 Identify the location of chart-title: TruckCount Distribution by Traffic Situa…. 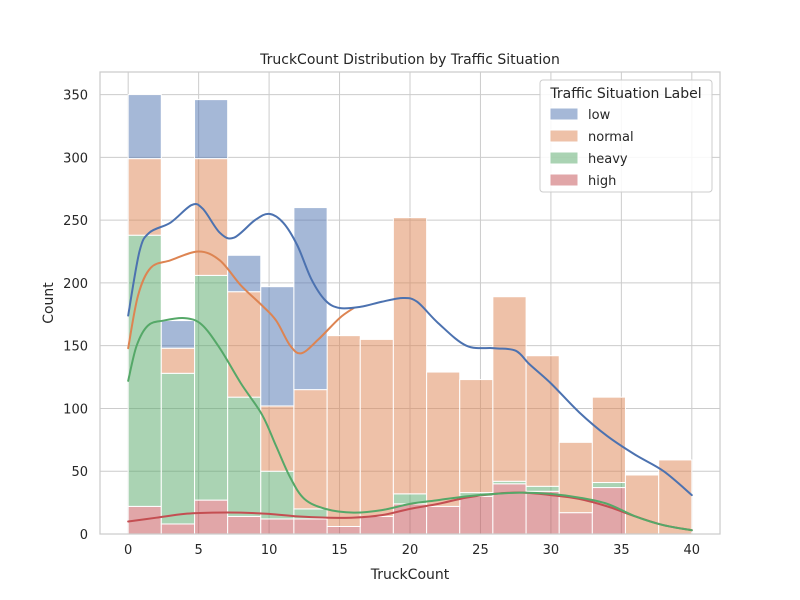
(409, 60).